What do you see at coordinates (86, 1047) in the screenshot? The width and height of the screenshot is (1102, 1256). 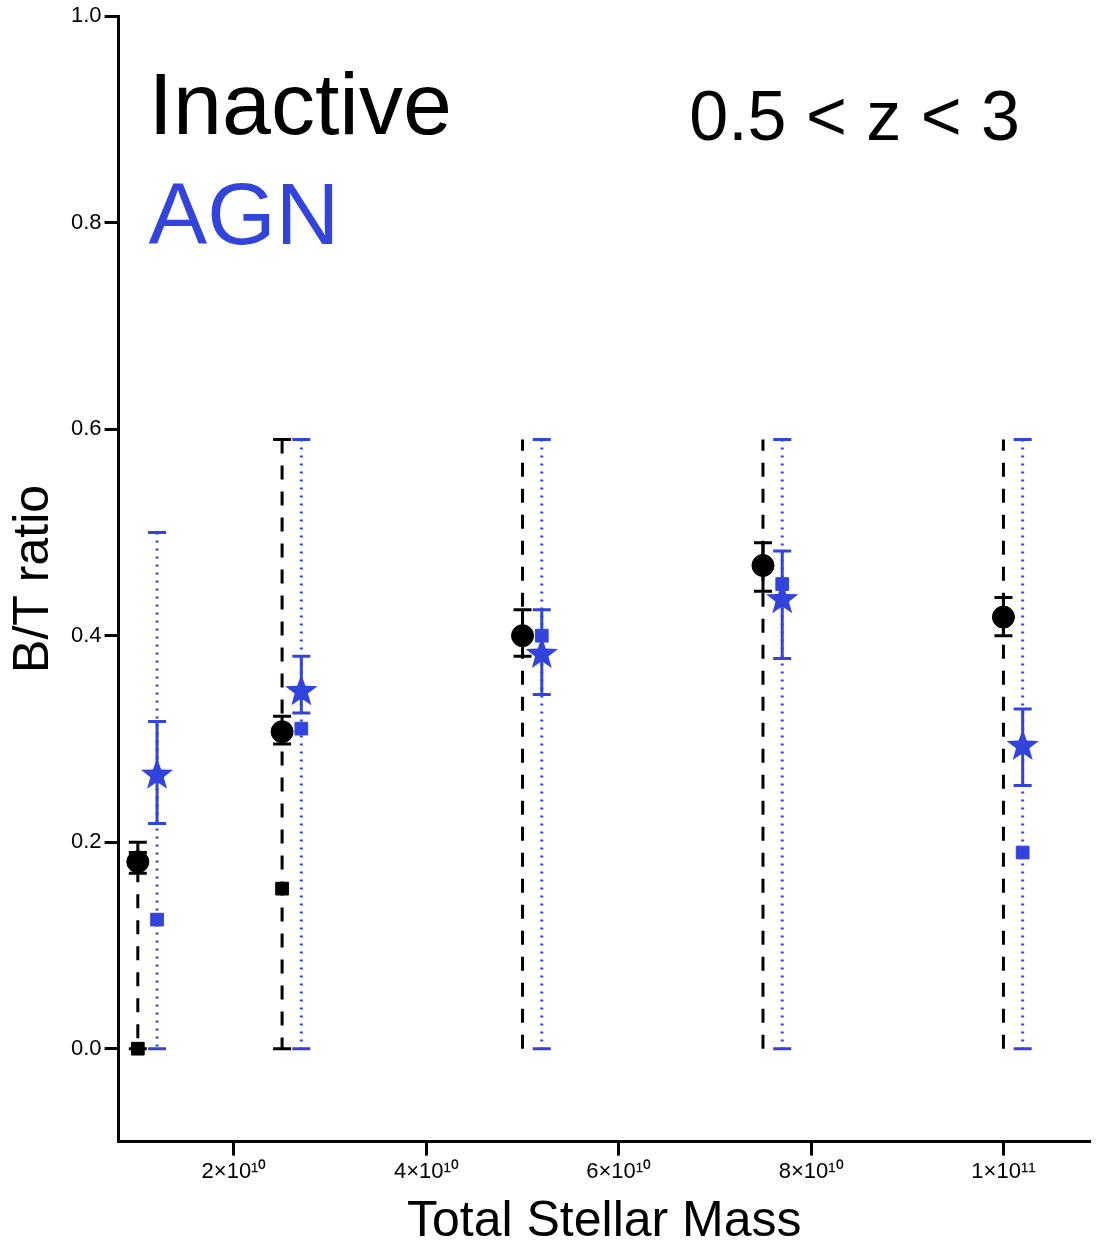 I see `y-tick-label: 0.0` at bounding box center [86, 1047].